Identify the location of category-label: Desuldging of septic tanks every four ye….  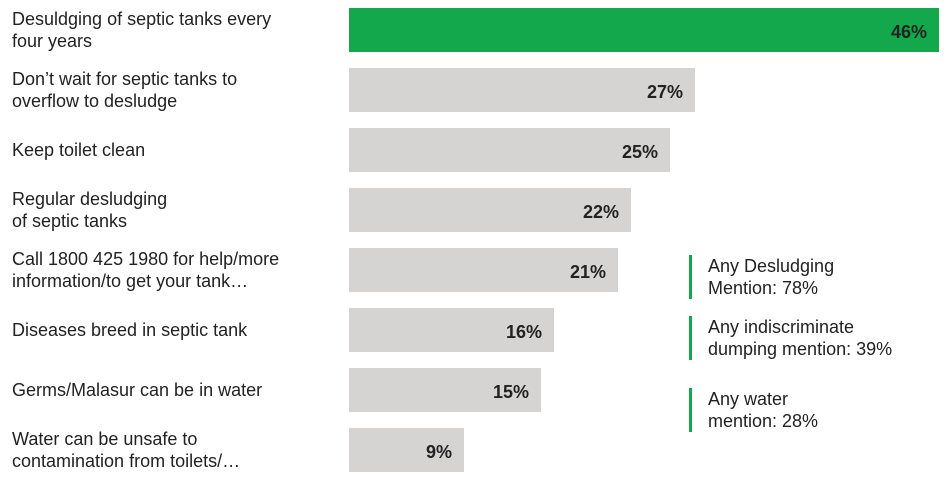
(142, 30).